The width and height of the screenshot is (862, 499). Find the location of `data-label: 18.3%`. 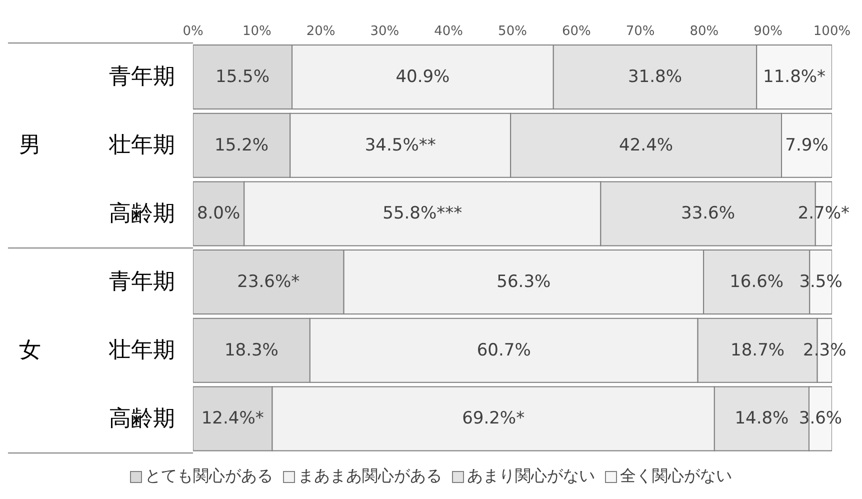

data-label: 18.3% is located at coordinates (251, 350).